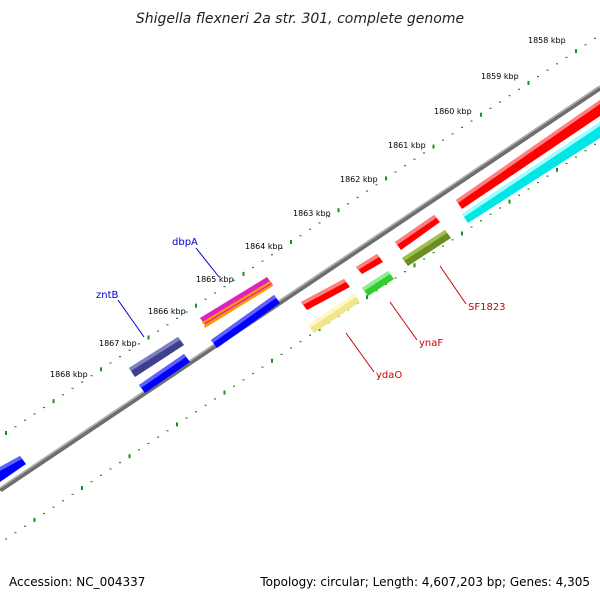  I want to click on feature-yellow-ydao, so click(334, 313).